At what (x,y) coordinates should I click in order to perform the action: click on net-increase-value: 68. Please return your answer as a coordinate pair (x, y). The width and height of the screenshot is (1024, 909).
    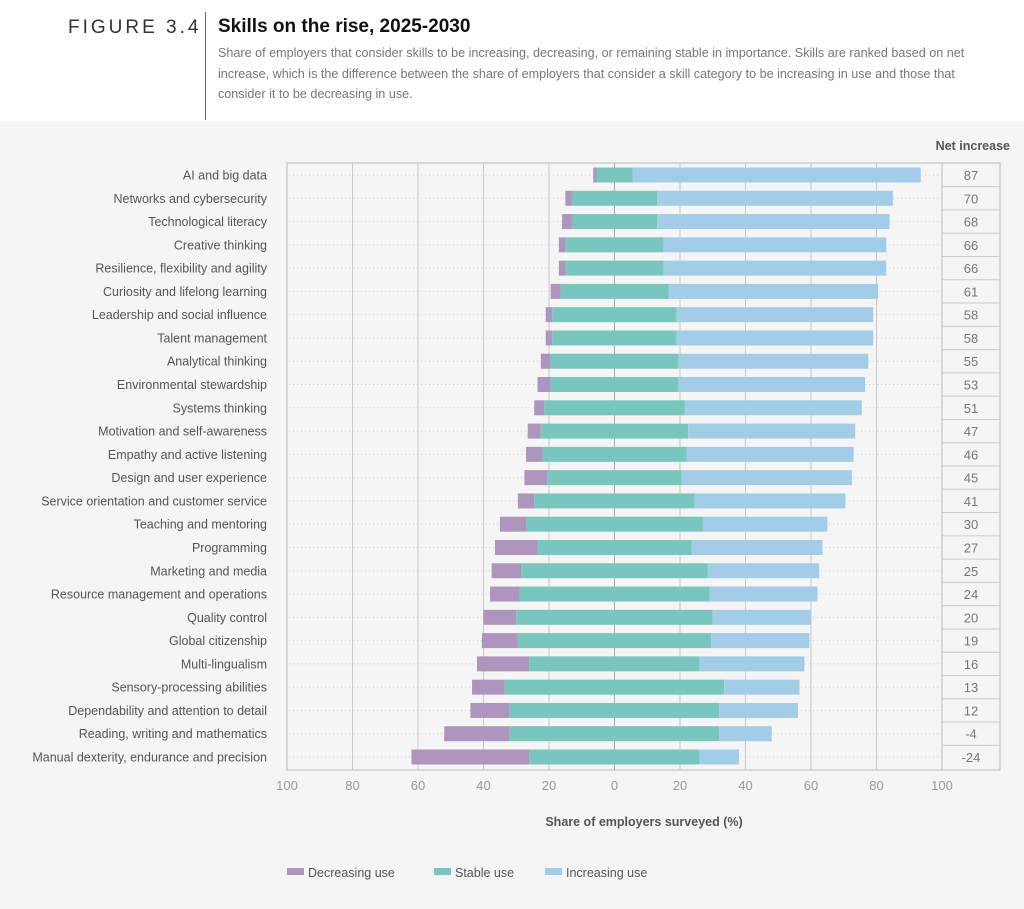
    Looking at the image, I should click on (971, 222).